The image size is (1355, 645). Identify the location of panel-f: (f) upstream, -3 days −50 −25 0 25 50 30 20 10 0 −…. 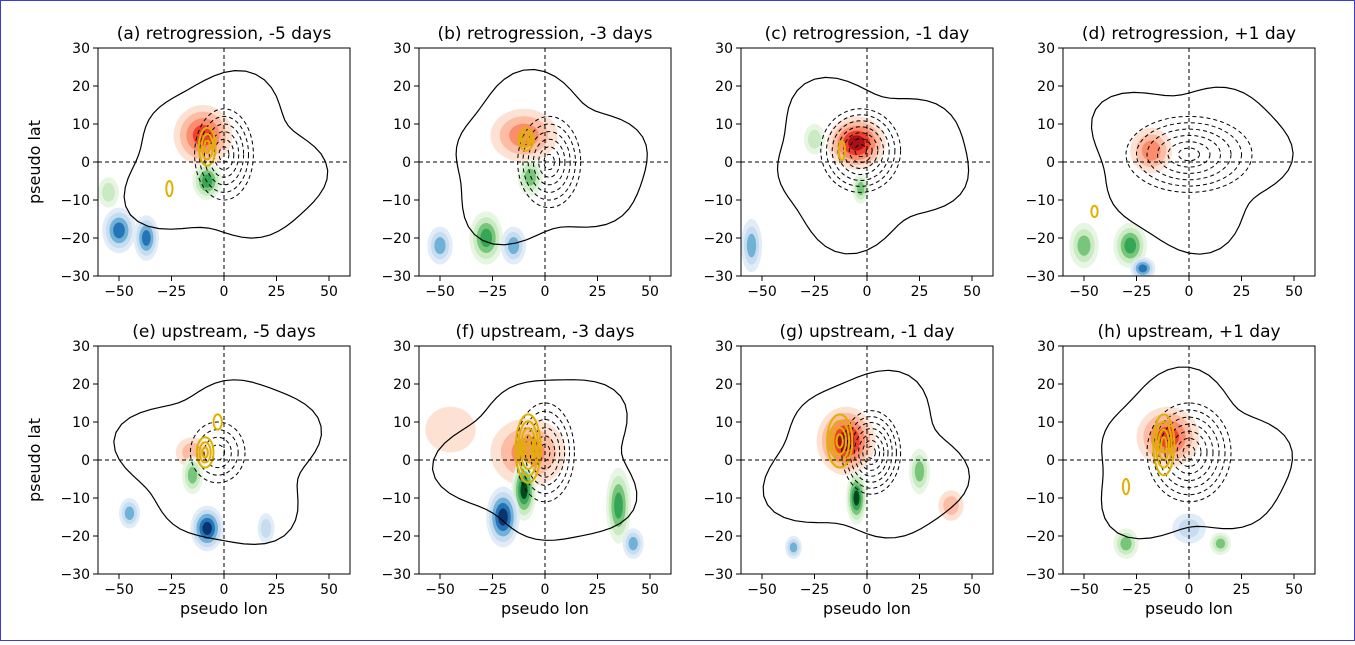
(526, 470).